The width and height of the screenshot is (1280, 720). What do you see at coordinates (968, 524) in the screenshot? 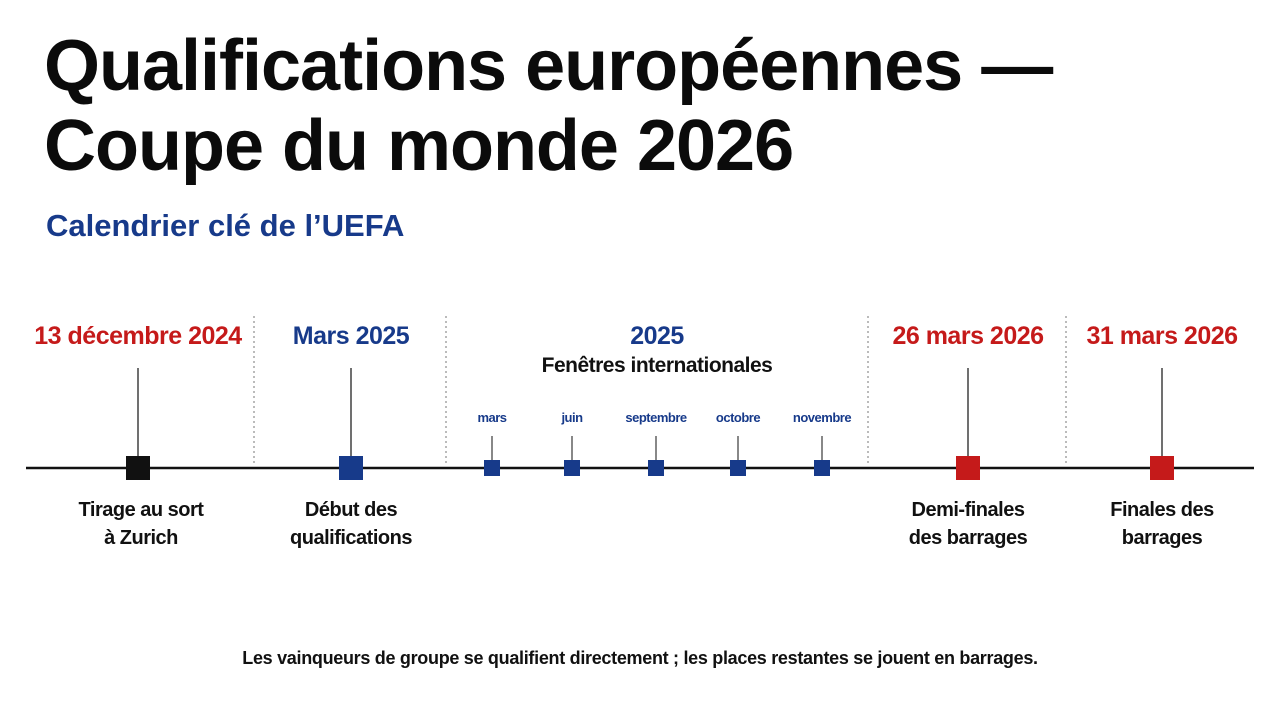
I see `event-desc-playoff-semis: Demi-finales des barrages` at bounding box center [968, 524].